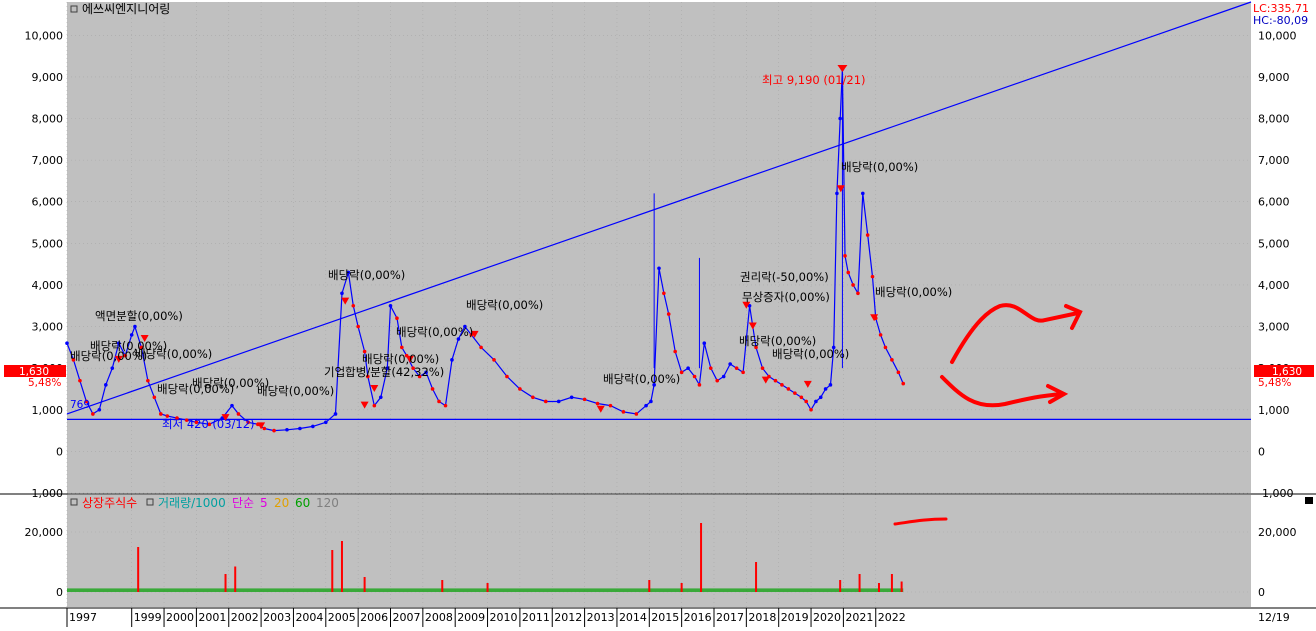  Describe the element at coordinates (309, 617) in the screenshot. I see `x-axis-tick-label: 2004` at that location.